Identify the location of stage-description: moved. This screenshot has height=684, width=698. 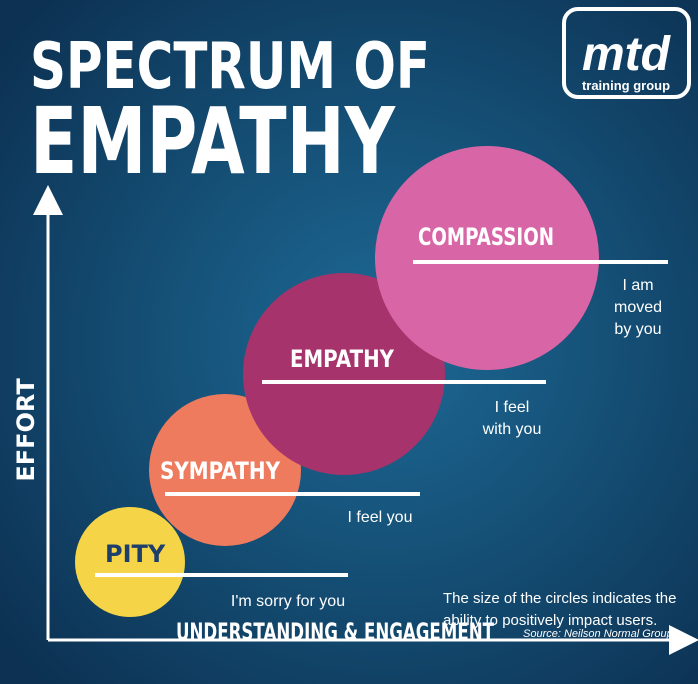
(638, 307).